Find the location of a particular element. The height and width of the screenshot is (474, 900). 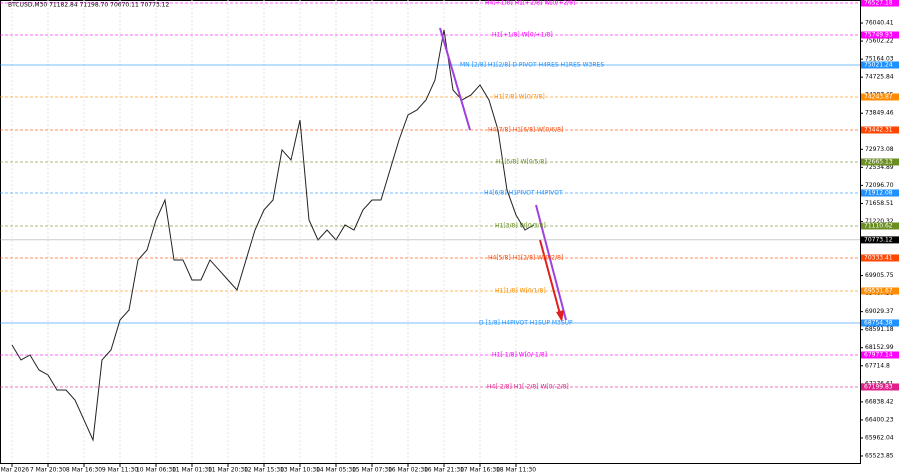

x-tick-label: 6 Mar 2026 is located at coordinates (14, 470).